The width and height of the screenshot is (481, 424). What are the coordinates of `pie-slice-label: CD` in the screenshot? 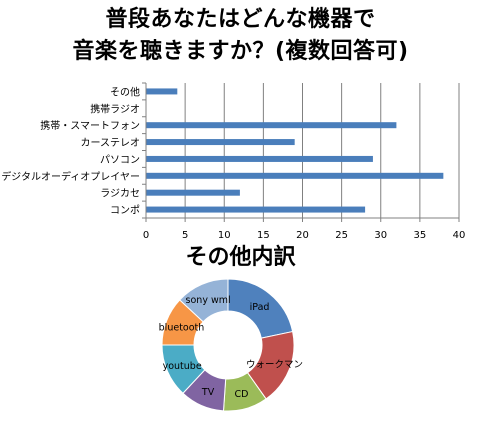 It's located at (242, 394).